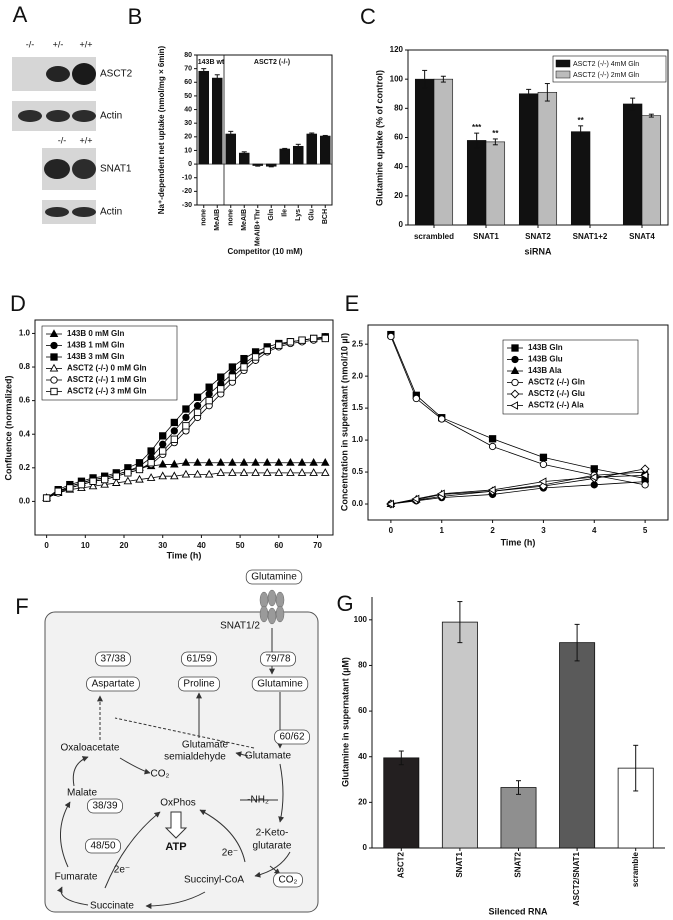 The width and height of the screenshot is (673, 920). I want to click on panel-letter: E, so click(352, 303).